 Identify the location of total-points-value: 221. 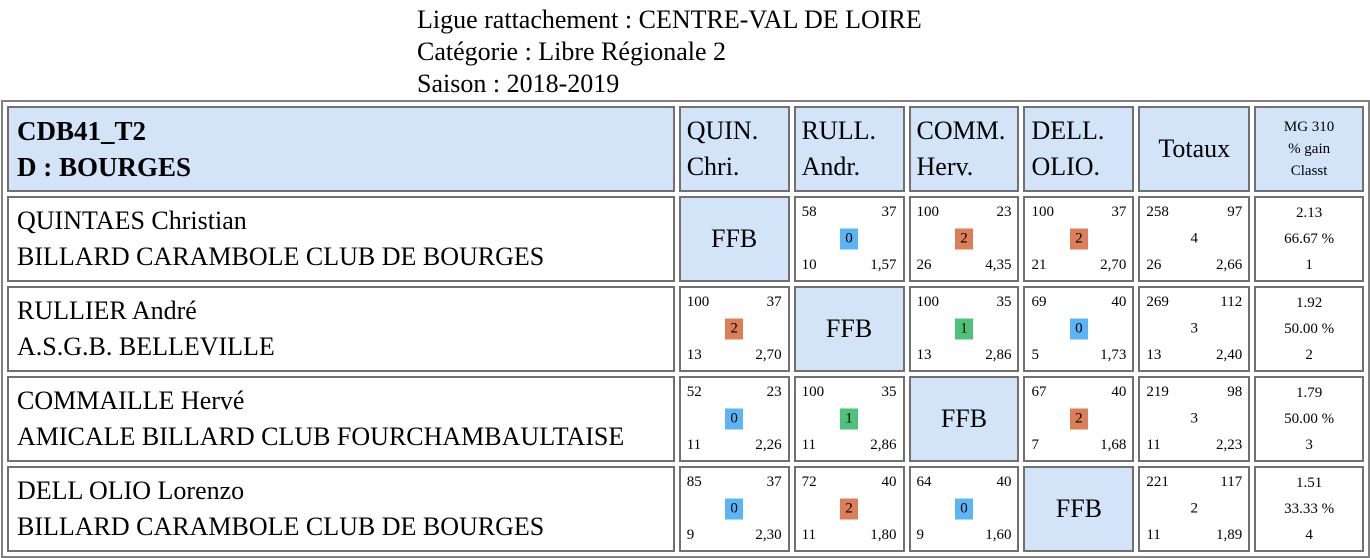
(1157, 482).